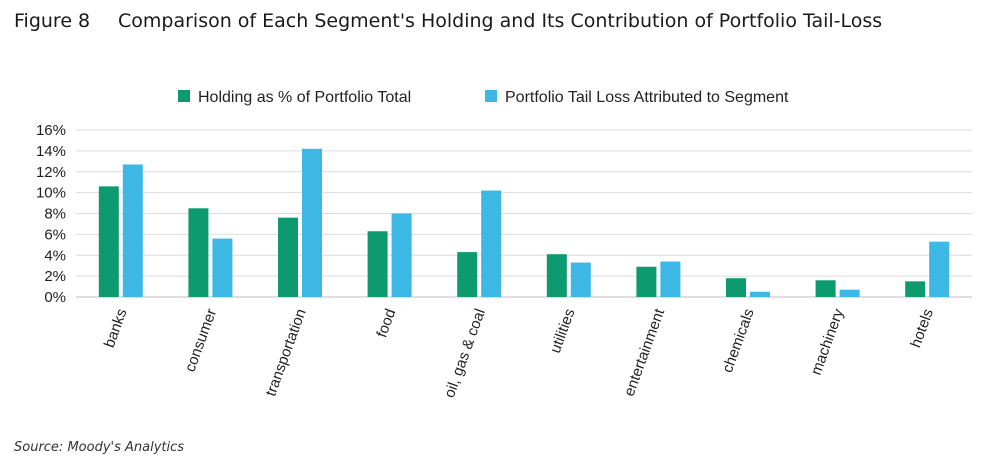 Image resolution: width=1002 pixels, height=468 pixels. Describe the element at coordinates (285, 353) in the screenshot. I see `x-tick-label: transportation` at that location.